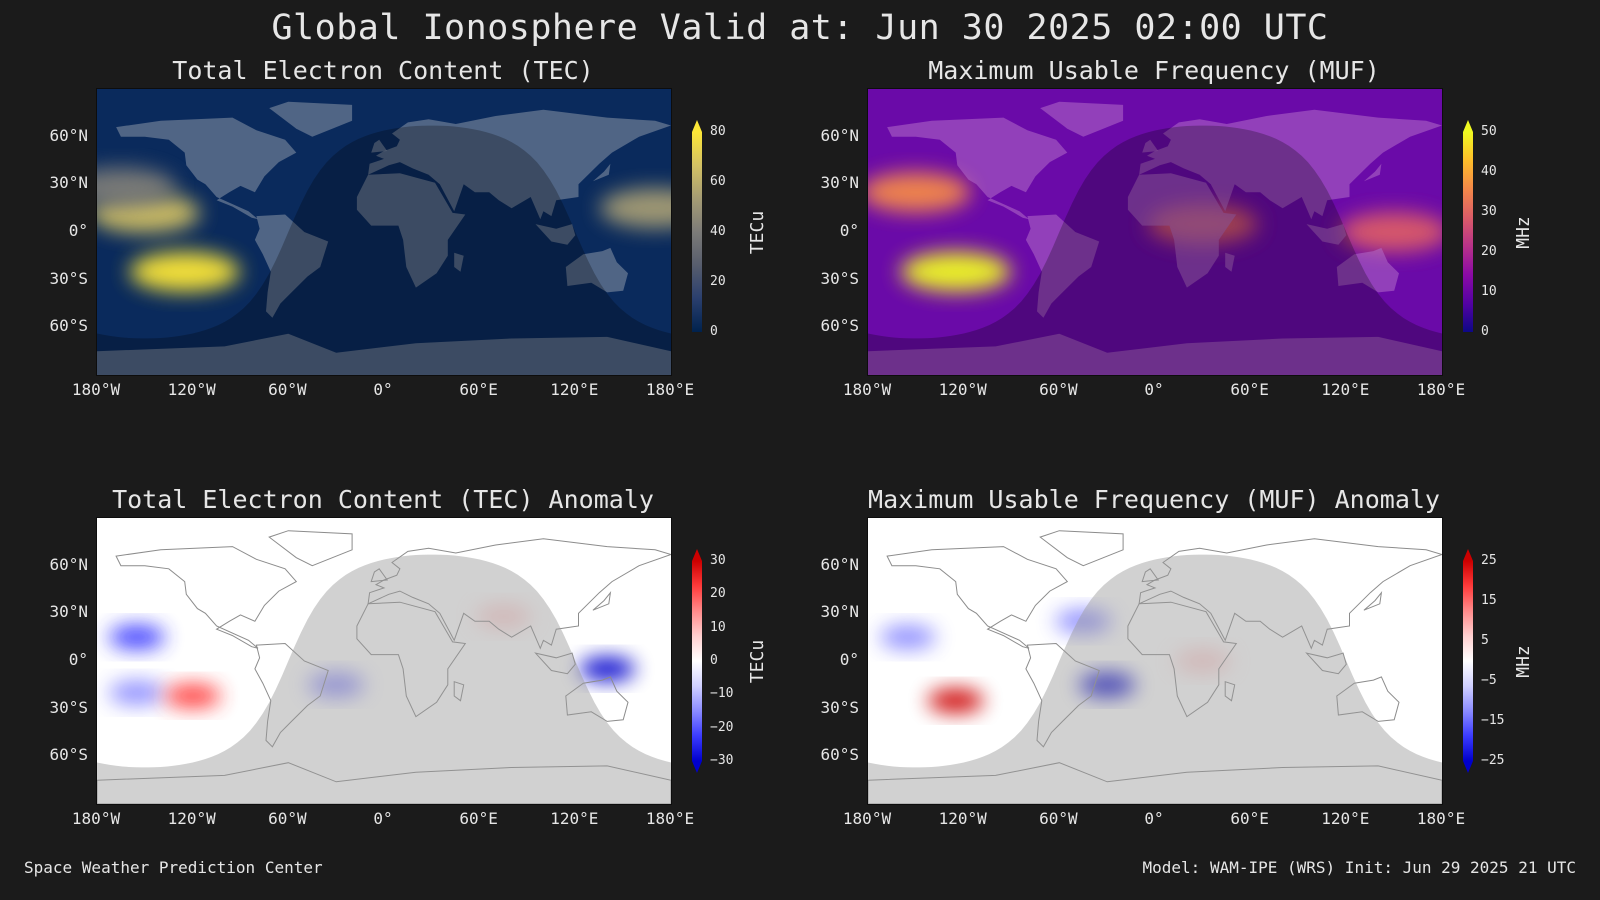 The height and width of the screenshot is (900, 1600). I want to click on panel-title: Maximum Usable Frequency (MUF) Anomaly, so click(1154, 499).